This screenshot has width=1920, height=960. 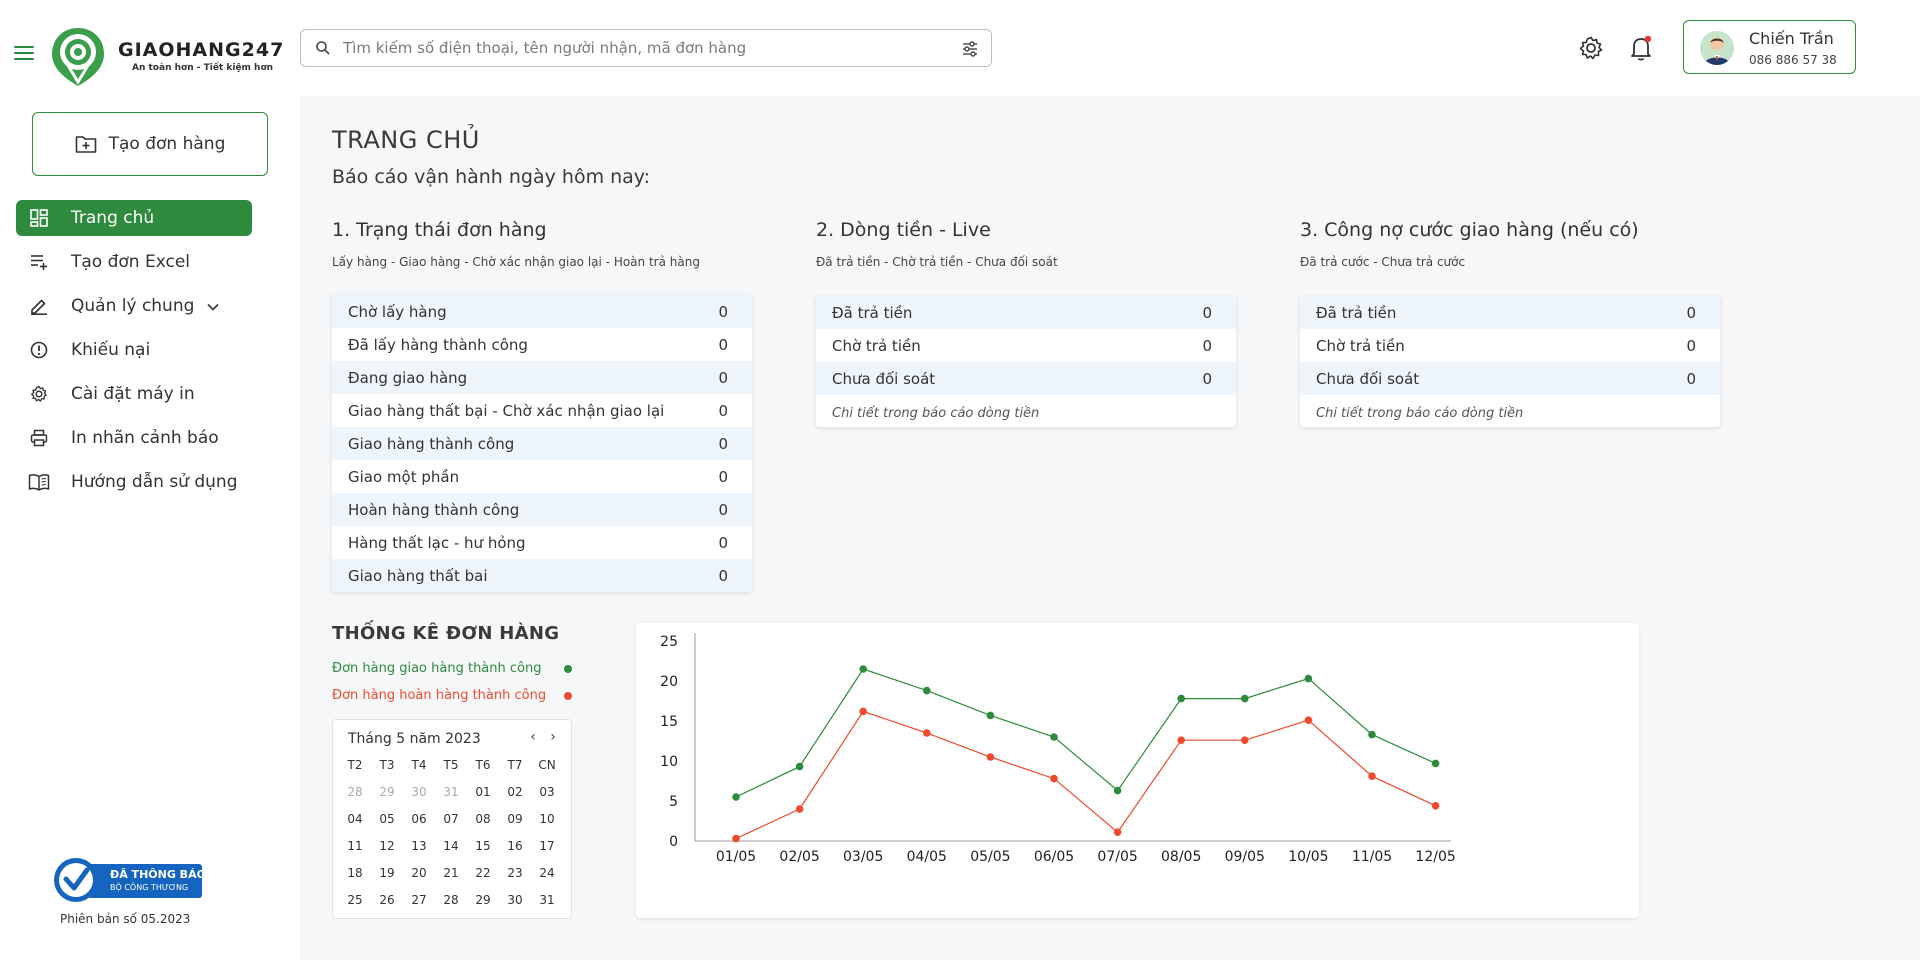 I want to click on calendar-day: 03, so click(x=547, y=792).